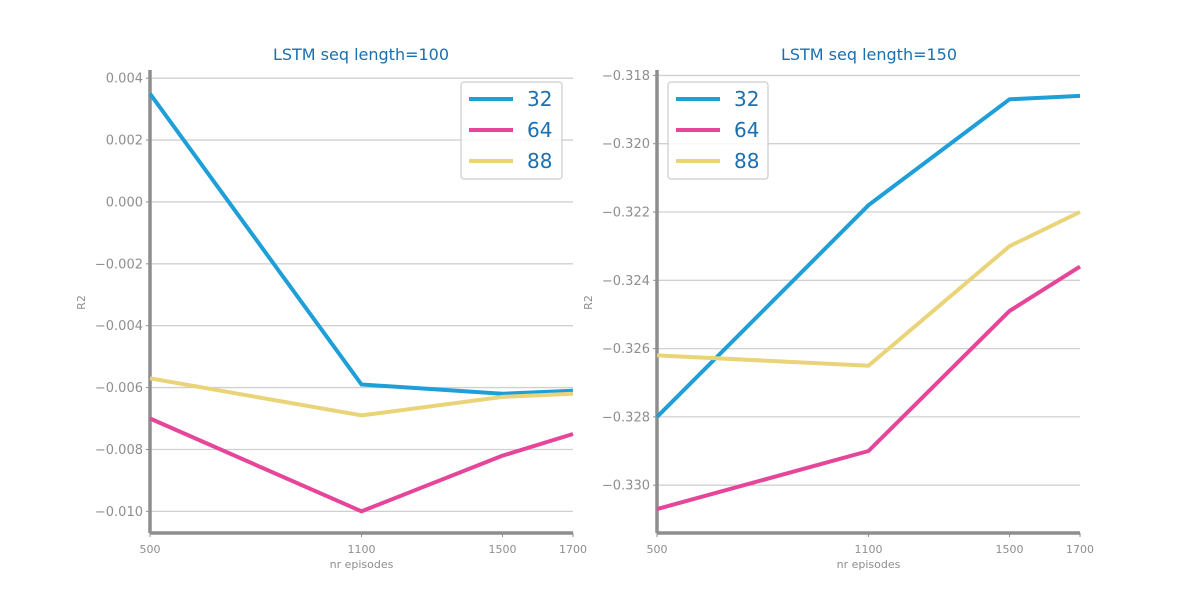 The width and height of the screenshot is (1200, 600). I want to click on y-tick-label: −0.010, so click(119, 512).